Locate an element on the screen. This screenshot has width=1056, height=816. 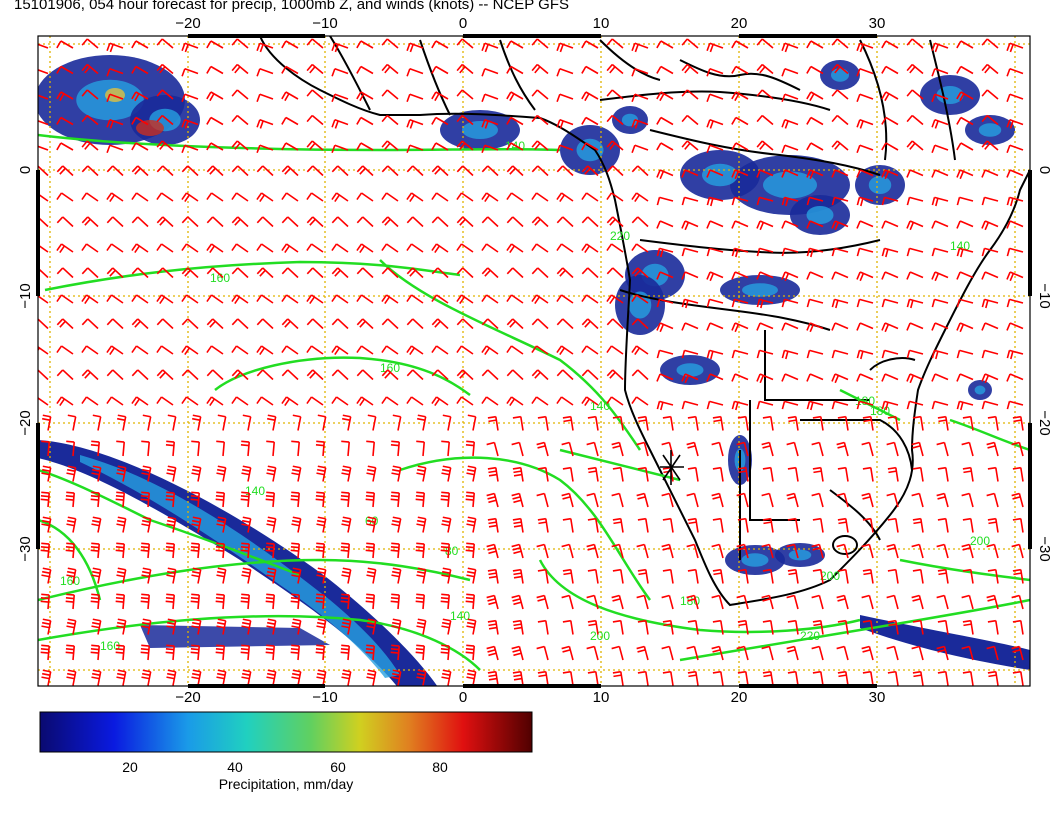
lon-label-top: 0 is located at coordinates (463, 23).